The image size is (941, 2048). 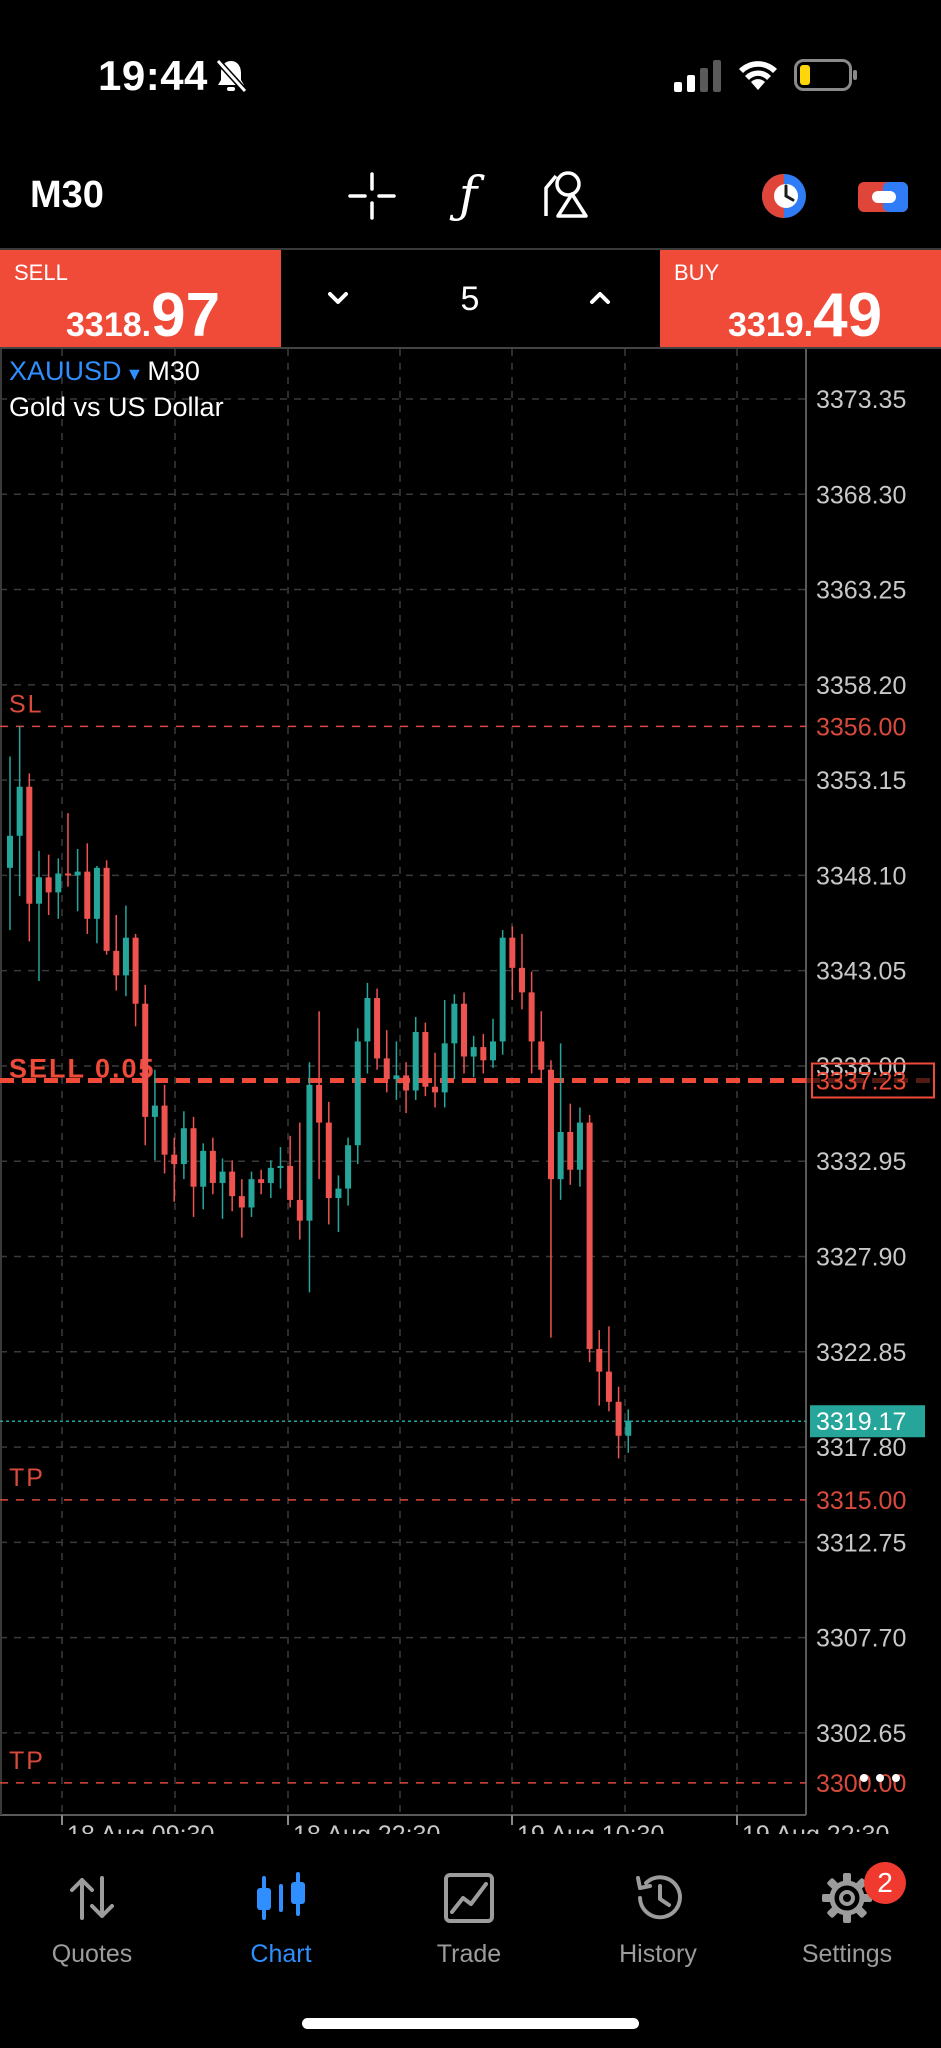 I want to click on chart-symbol: XAUUSD ▼ M30, so click(x=104, y=371).